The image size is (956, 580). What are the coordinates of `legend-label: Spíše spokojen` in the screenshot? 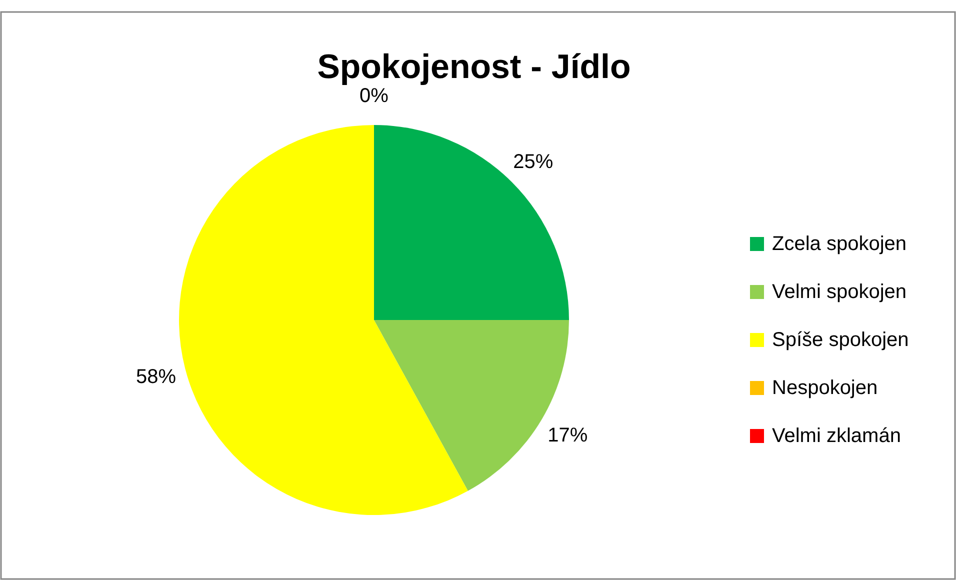 It's located at (840, 340).